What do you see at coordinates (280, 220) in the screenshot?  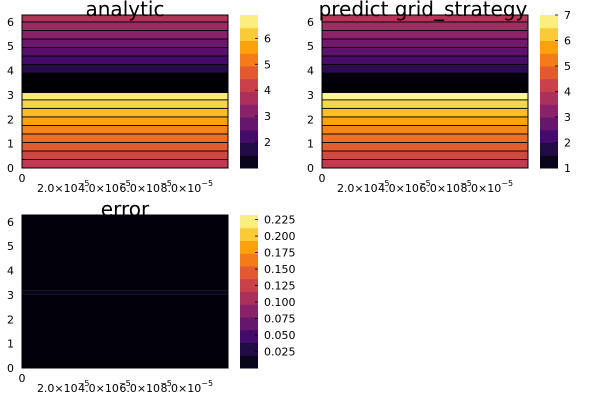 I see `colorbar-tick-label: 0.225` at bounding box center [280, 220].